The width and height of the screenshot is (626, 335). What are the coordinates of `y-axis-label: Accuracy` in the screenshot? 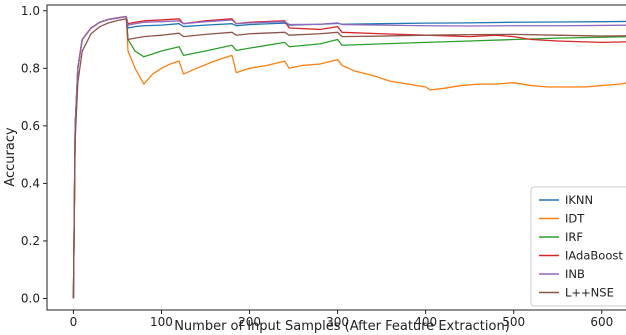 It's located at (10, 157).